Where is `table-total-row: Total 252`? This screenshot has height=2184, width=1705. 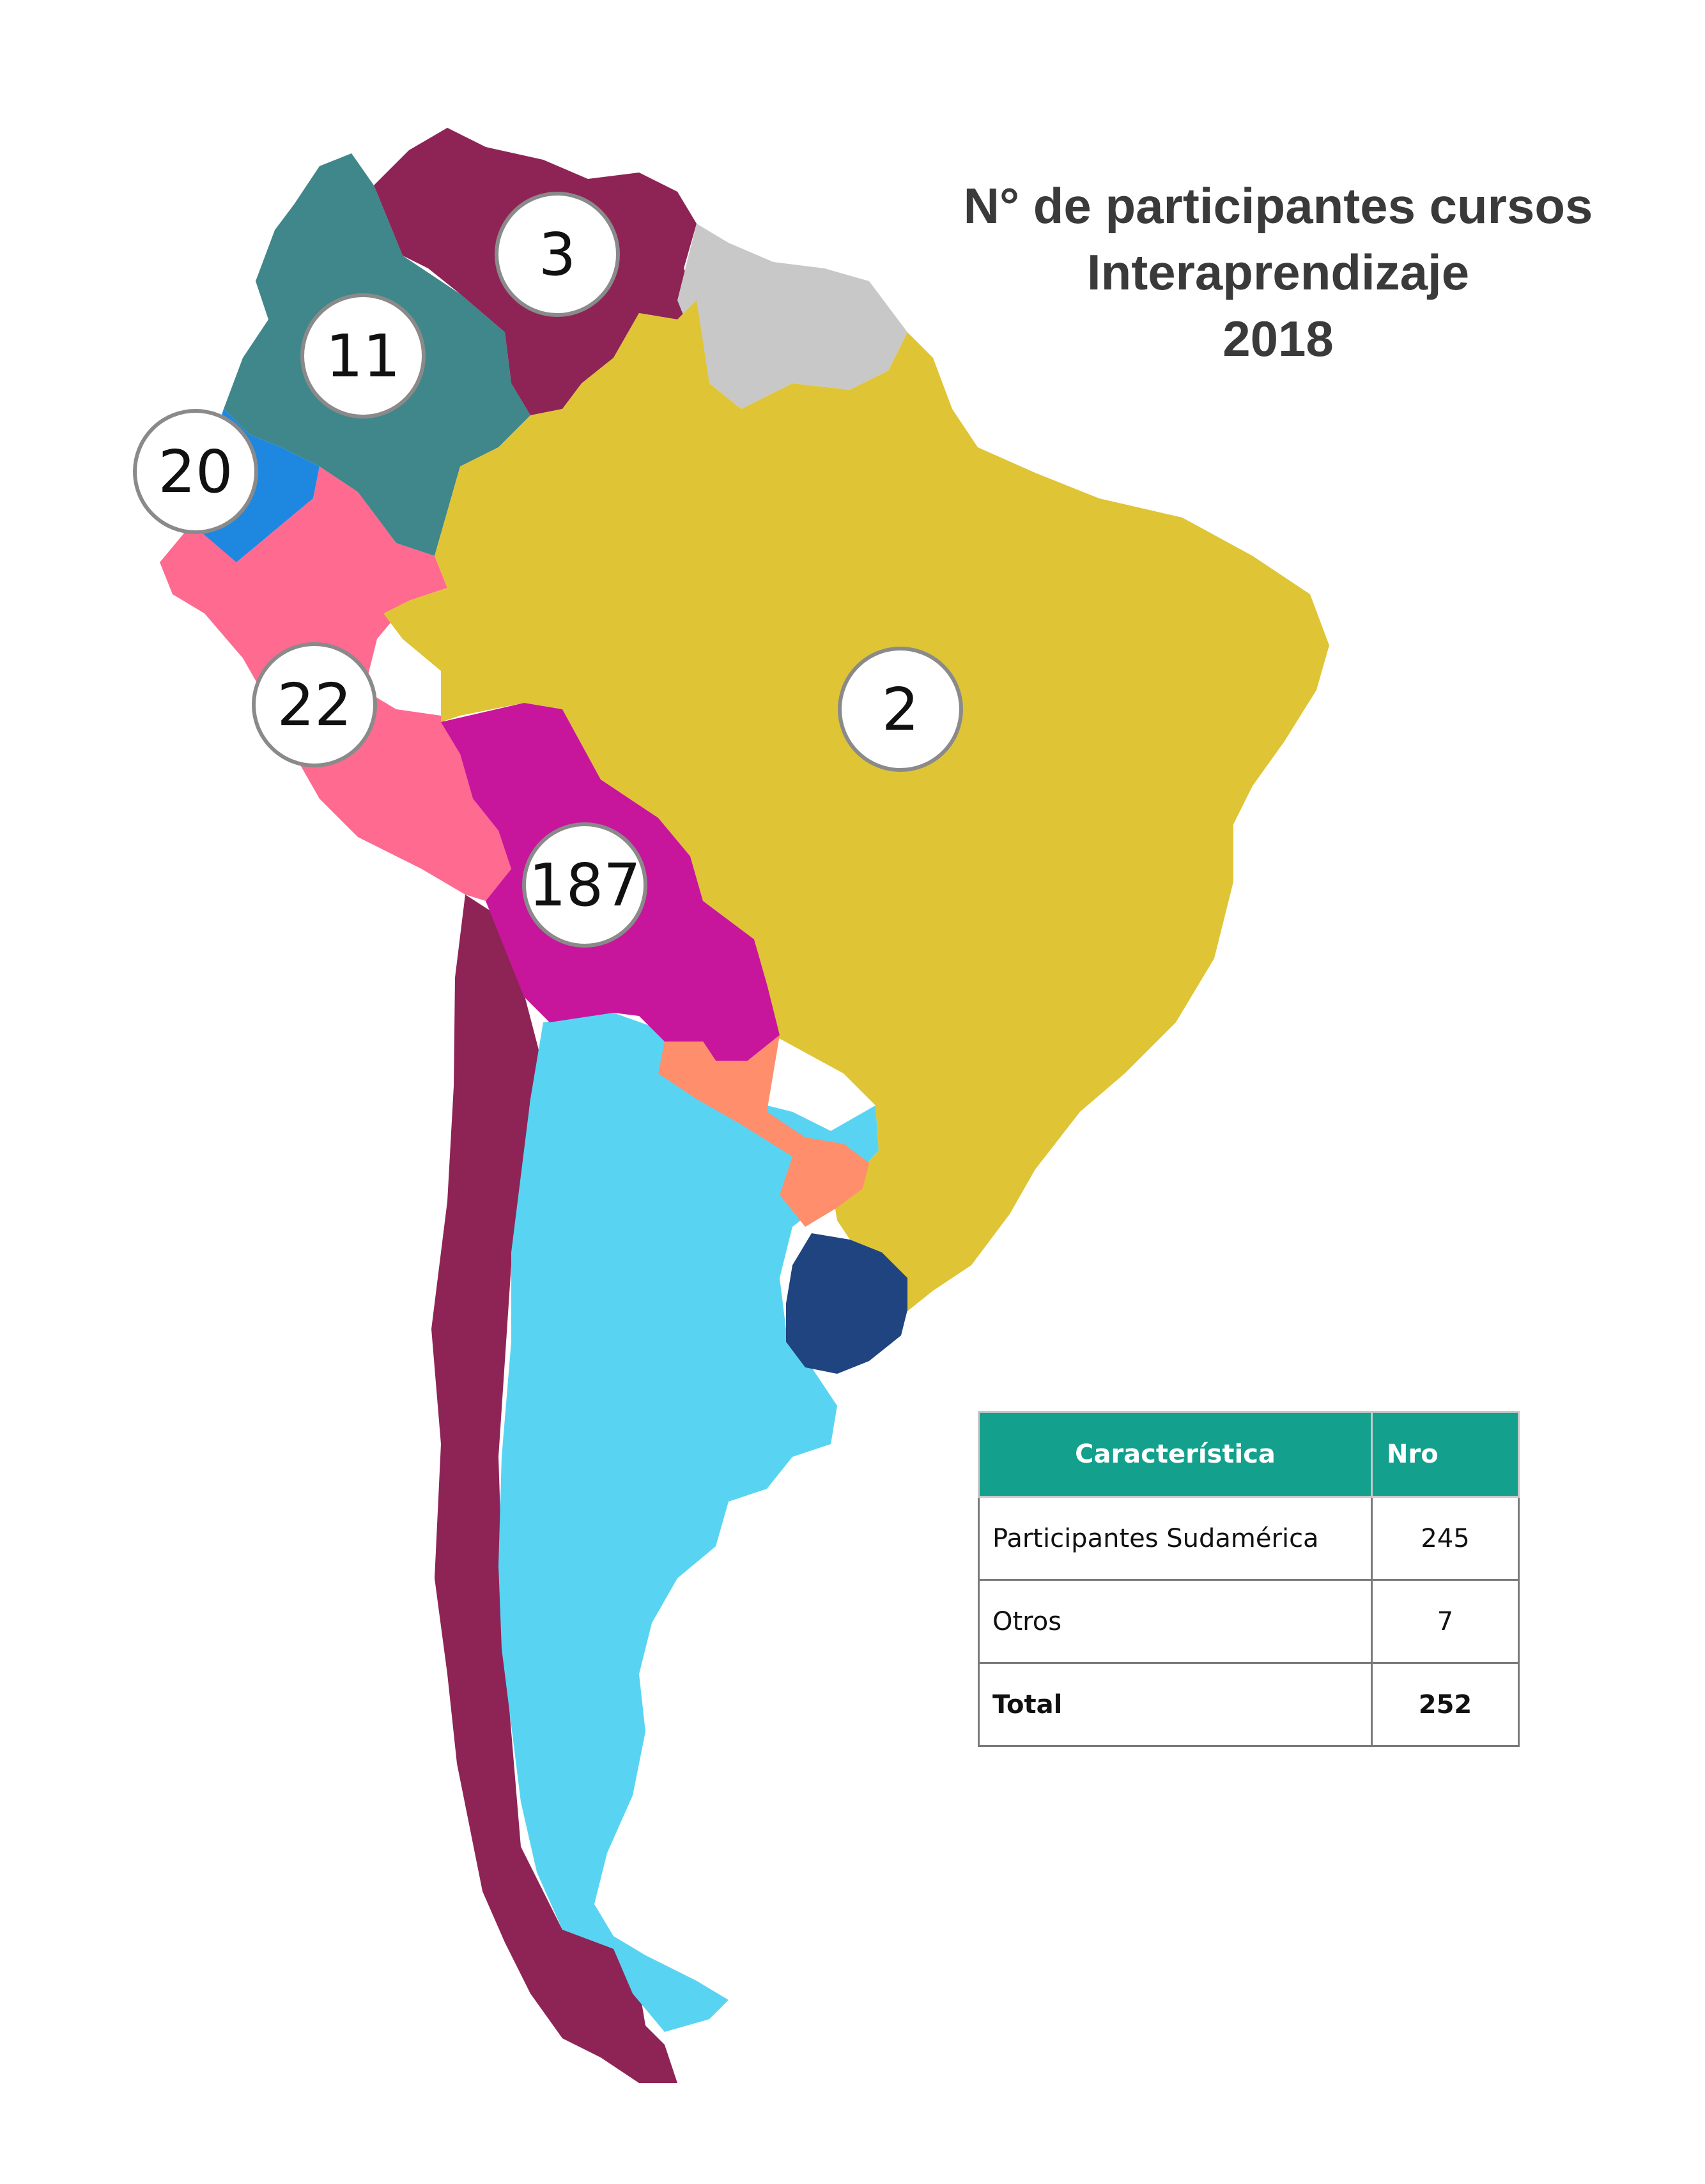 table-total-row: Total 252 is located at coordinates (1249, 1704).